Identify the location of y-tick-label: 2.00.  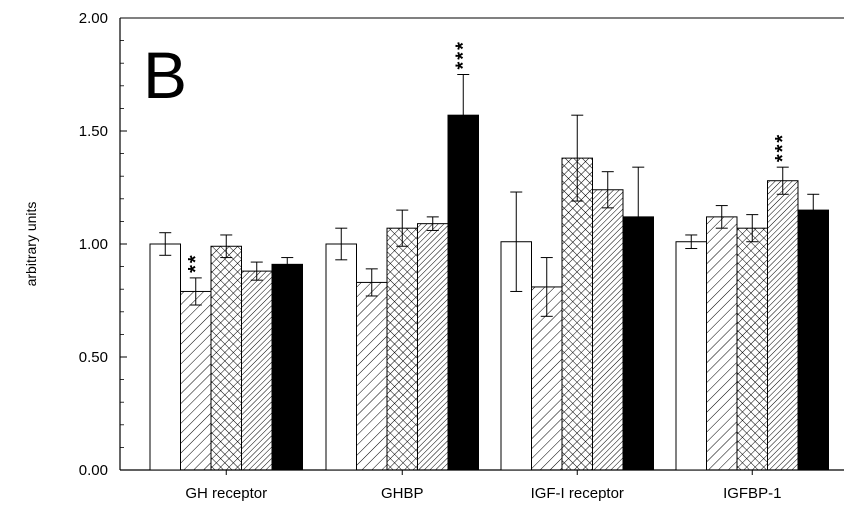
(93, 18).